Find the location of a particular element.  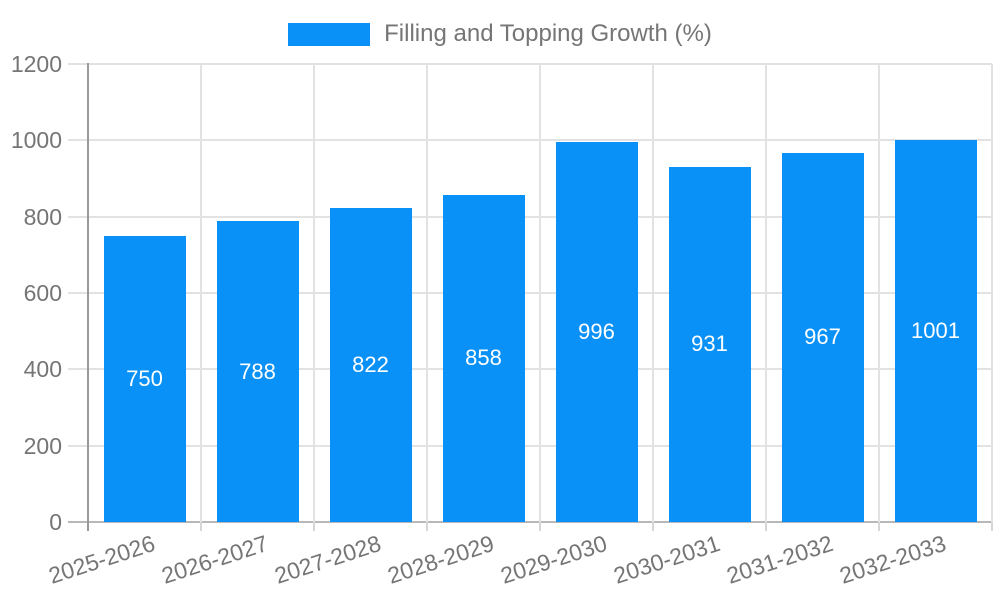

y-axis-line is located at coordinates (88, 297).